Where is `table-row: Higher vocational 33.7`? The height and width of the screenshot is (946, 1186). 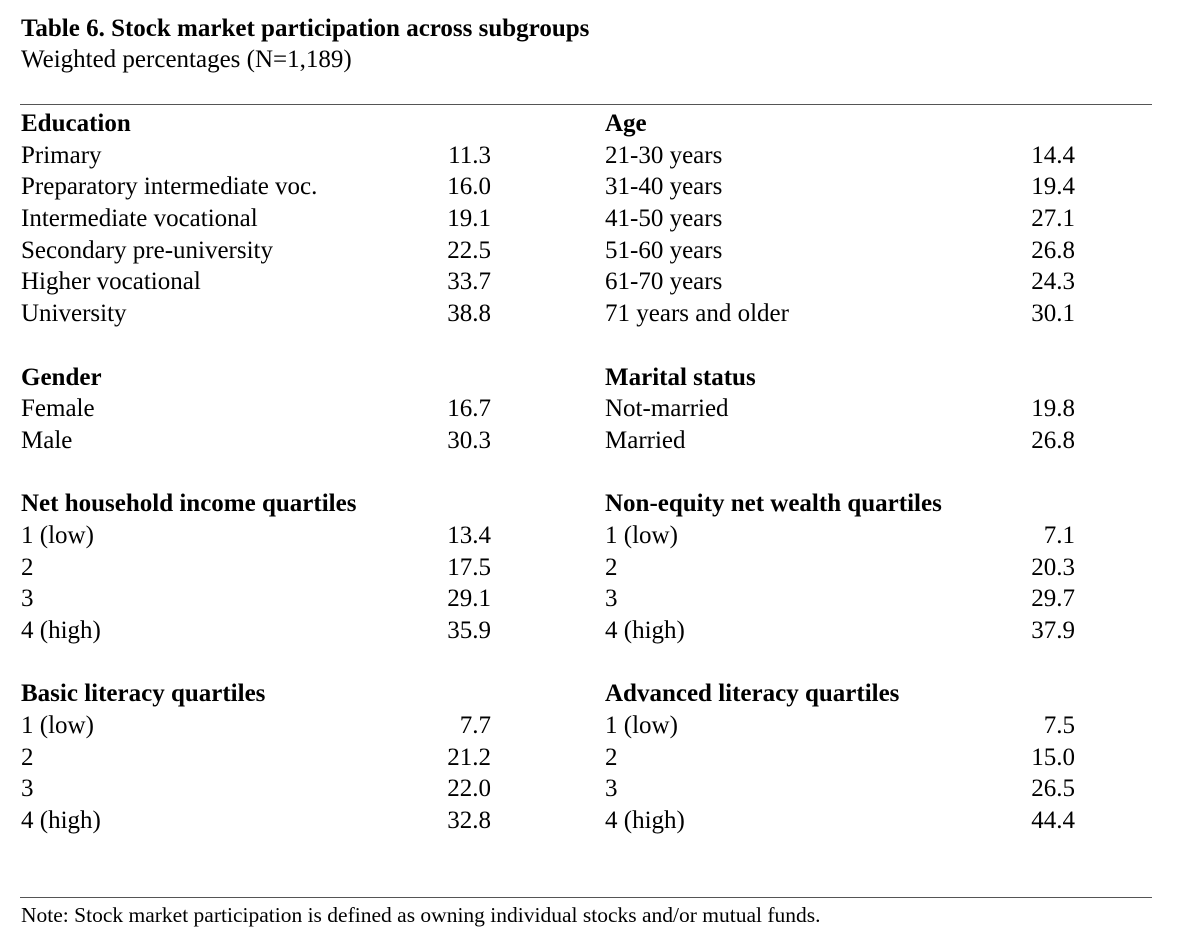 table-row: Higher vocational 33.7 is located at coordinates (256, 282).